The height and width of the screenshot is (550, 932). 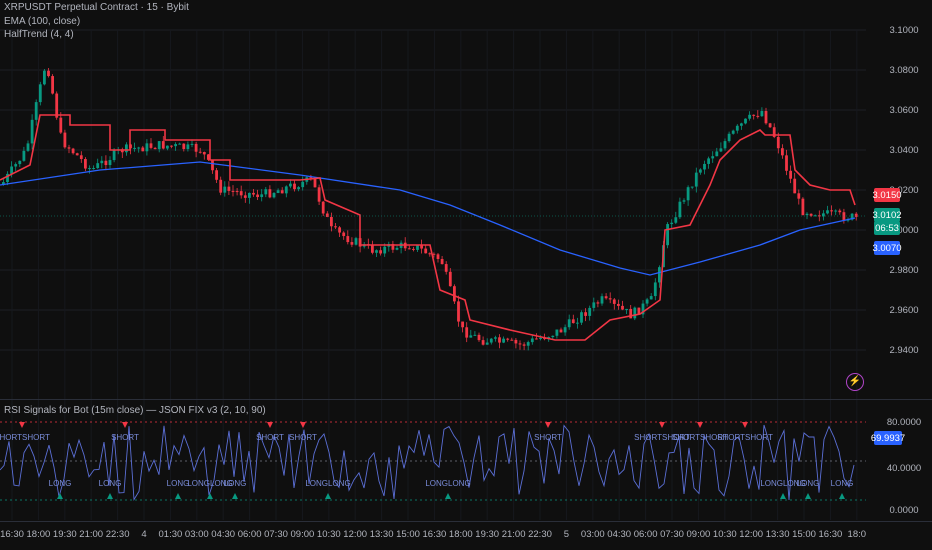 I want to click on rsi-tick-label: 40.0000, so click(x=904, y=468).